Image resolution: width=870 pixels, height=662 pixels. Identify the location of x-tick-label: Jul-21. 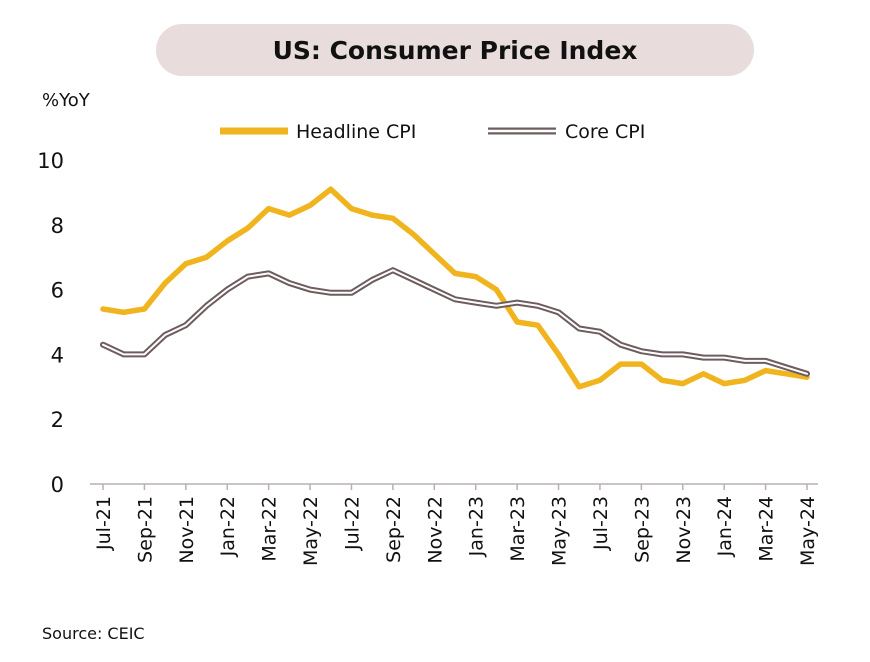
(104, 523).